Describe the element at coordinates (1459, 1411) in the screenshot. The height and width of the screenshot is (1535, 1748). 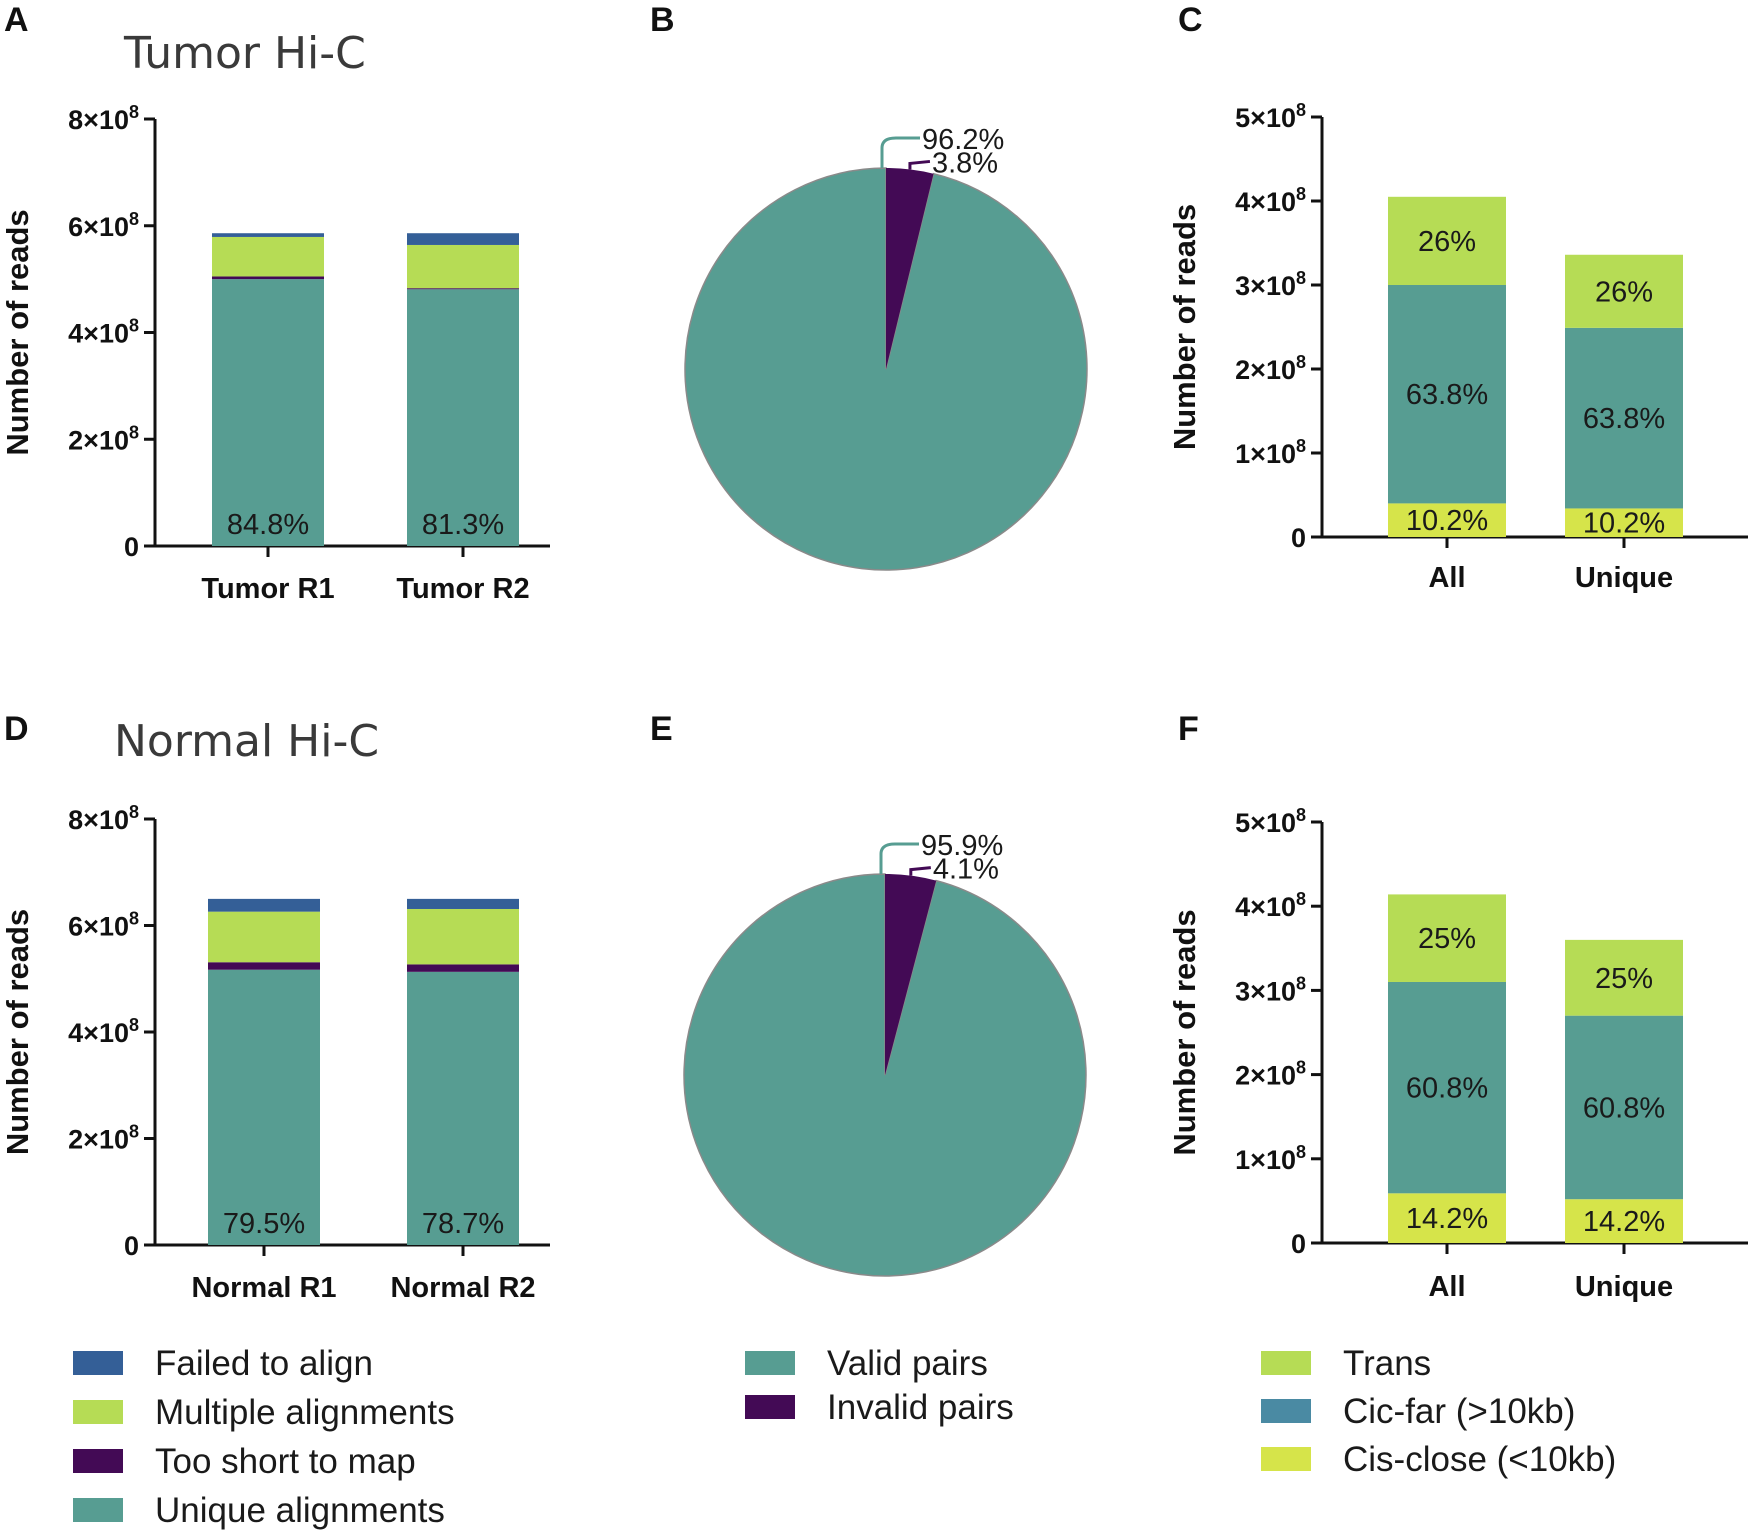
I see `legend-label: Cic-far (>10kb)` at that location.